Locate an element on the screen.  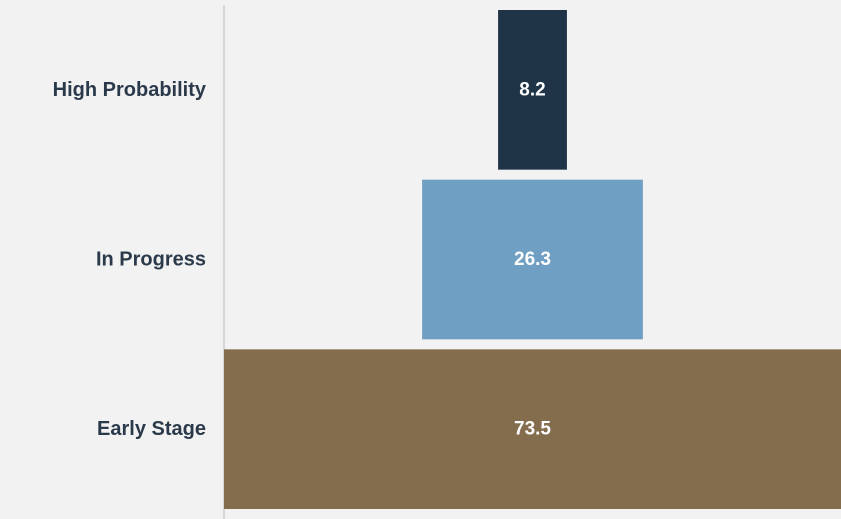
value-label: 8.2 is located at coordinates (532, 89).